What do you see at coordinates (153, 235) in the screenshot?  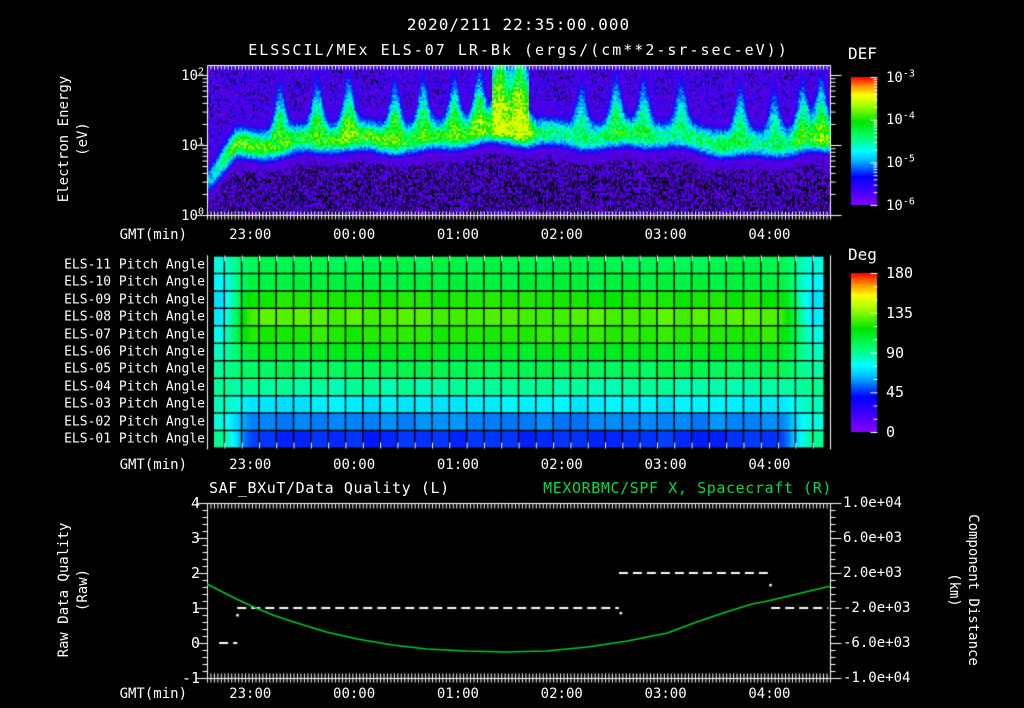 I see `gmt-label-top: GMT(min)` at bounding box center [153, 235].